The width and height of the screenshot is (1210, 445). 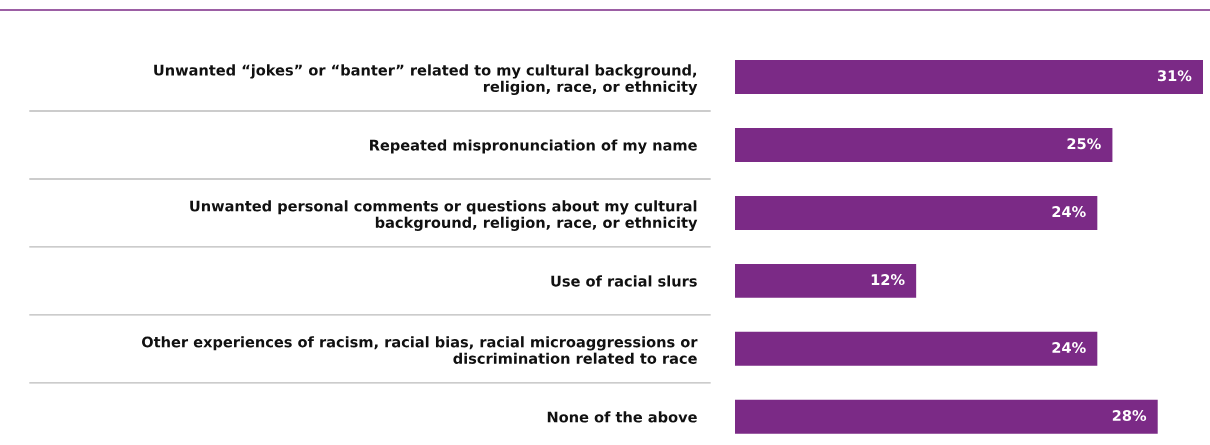 What do you see at coordinates (1129, 416) in the screenshot?
I see `data-label: 28%` at bounding box center [1129, 416].